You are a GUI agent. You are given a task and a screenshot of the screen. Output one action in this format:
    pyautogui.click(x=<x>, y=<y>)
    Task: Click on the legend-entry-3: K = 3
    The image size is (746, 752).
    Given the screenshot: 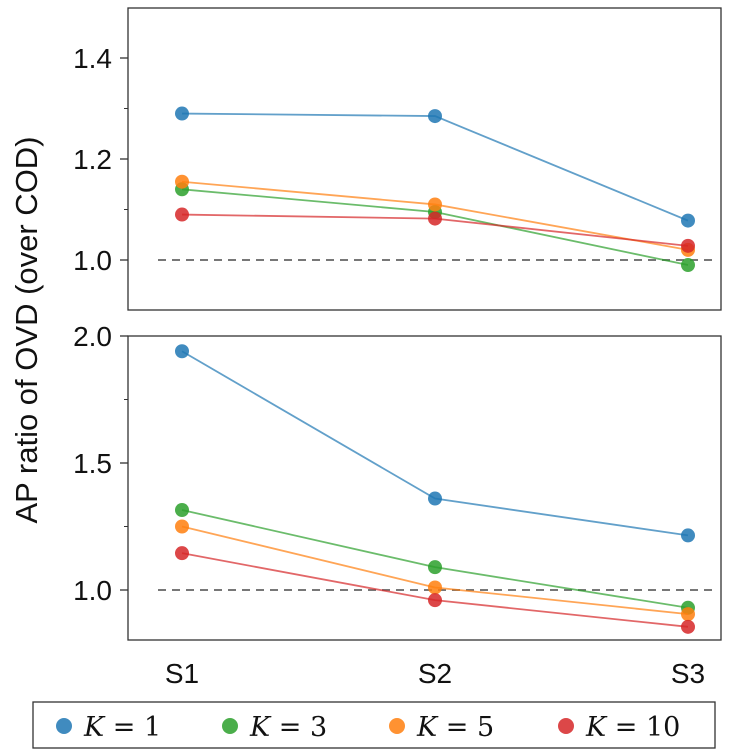 What is the action you would take?
    pyautogui.click(x=274, y=727)
    